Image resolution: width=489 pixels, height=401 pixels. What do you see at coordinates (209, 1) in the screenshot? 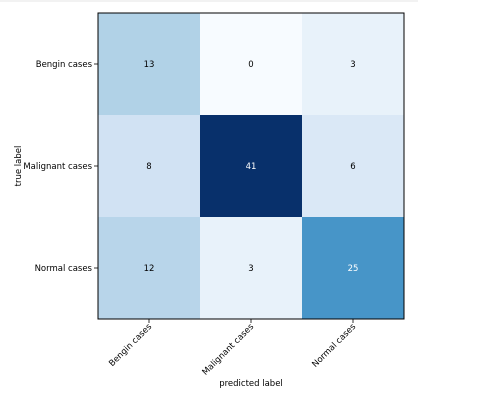
I see `top-divider` at bounding box center [209, 1].